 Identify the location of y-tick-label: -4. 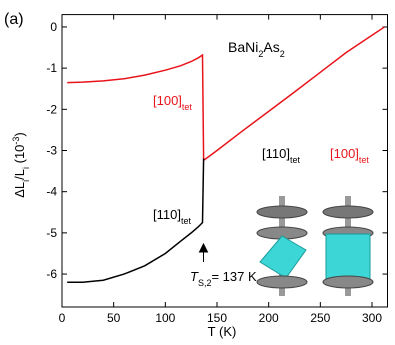
(51, 192).